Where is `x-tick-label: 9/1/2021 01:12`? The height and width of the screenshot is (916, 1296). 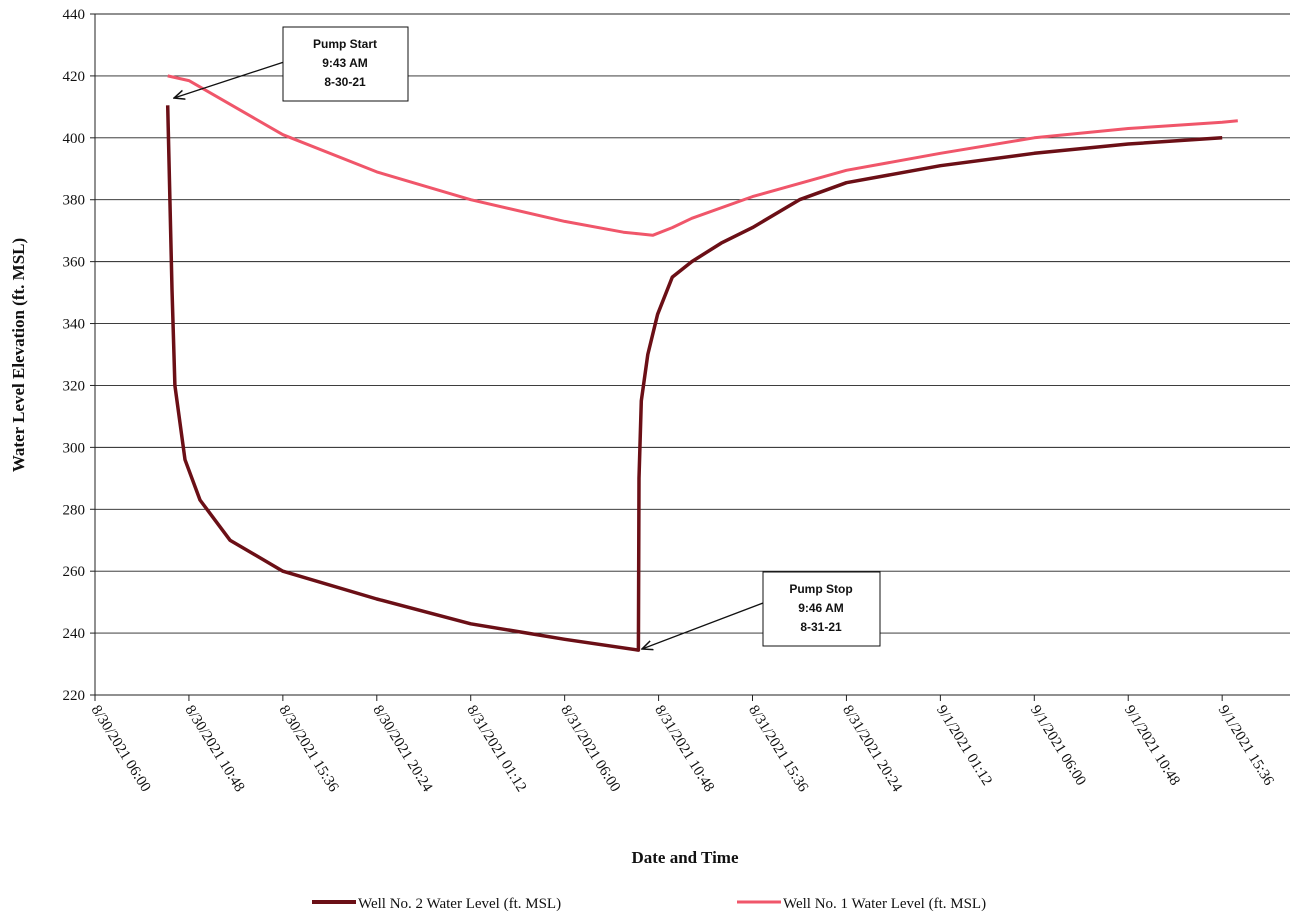 x-tick-label: 9/1/2021 01:12 is located at coordinates (964, 746).